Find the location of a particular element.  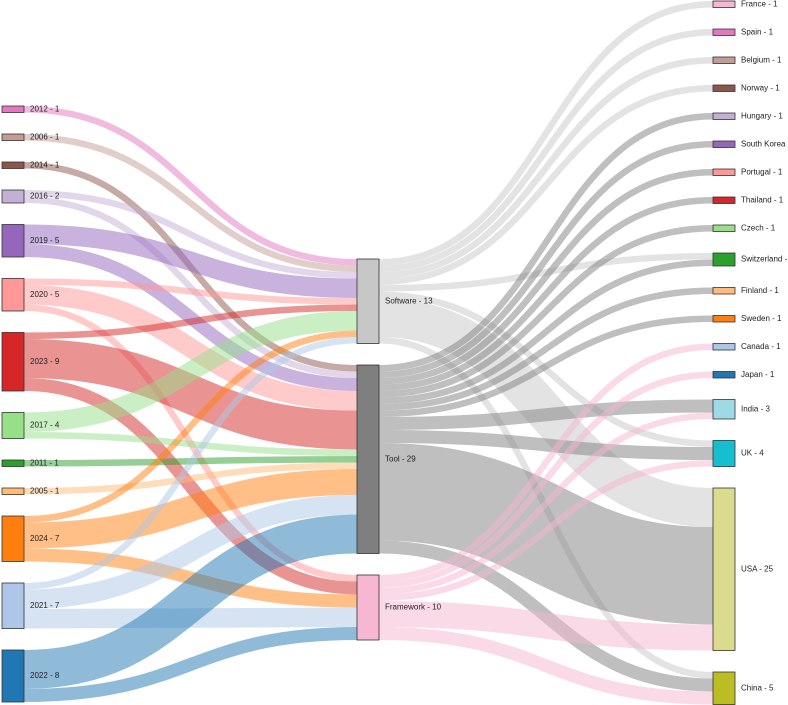

node-label: 2022 - 8 is located at coordinates (45, 675).